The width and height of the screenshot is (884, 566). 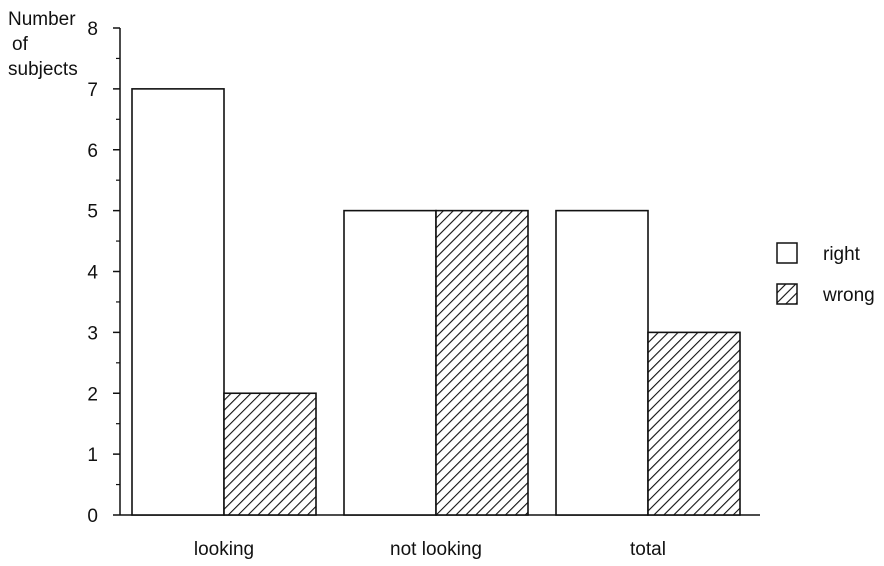 I want to click on legend-label: right, so click(x=842, y=254).